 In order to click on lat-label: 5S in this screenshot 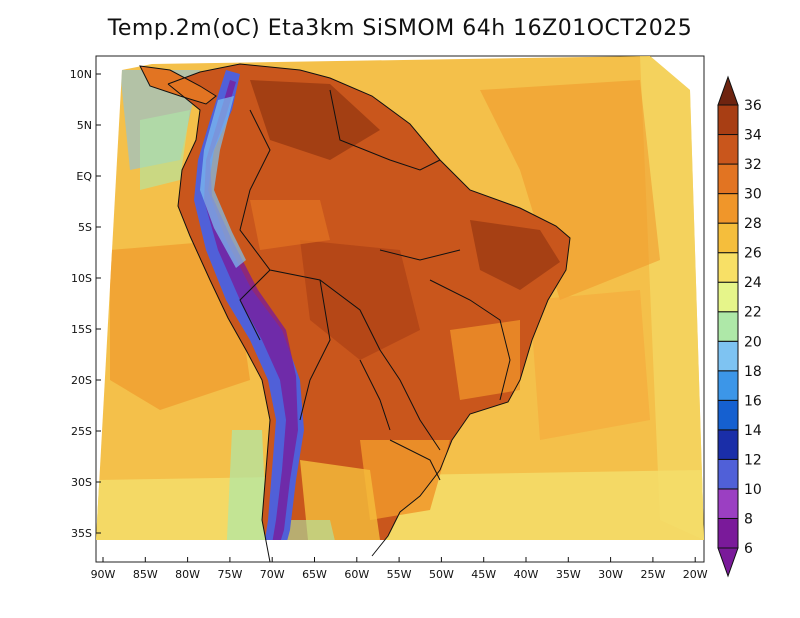, I will do `click(85, 227)`.